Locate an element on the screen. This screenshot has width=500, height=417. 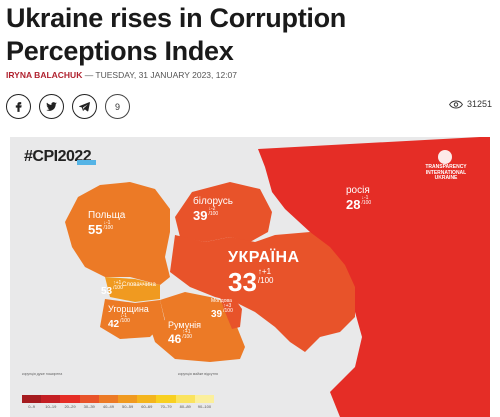
legend-range-label: 20–29 is located at coordinates (70, 406).